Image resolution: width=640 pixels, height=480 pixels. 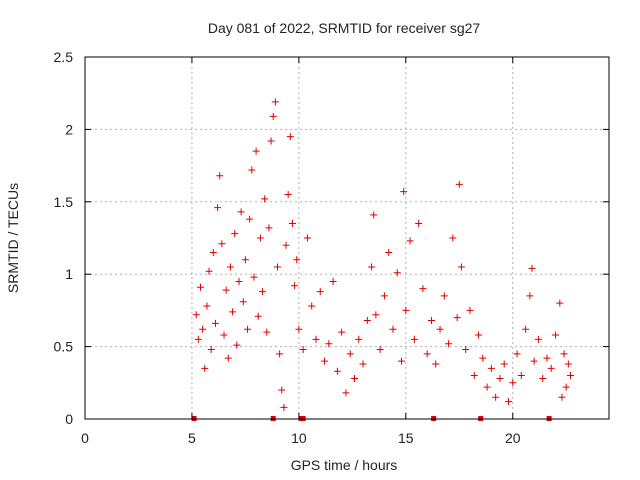 I want to click on y-axis-label: SRMTID / TECUs, so click(x=13, y=238).